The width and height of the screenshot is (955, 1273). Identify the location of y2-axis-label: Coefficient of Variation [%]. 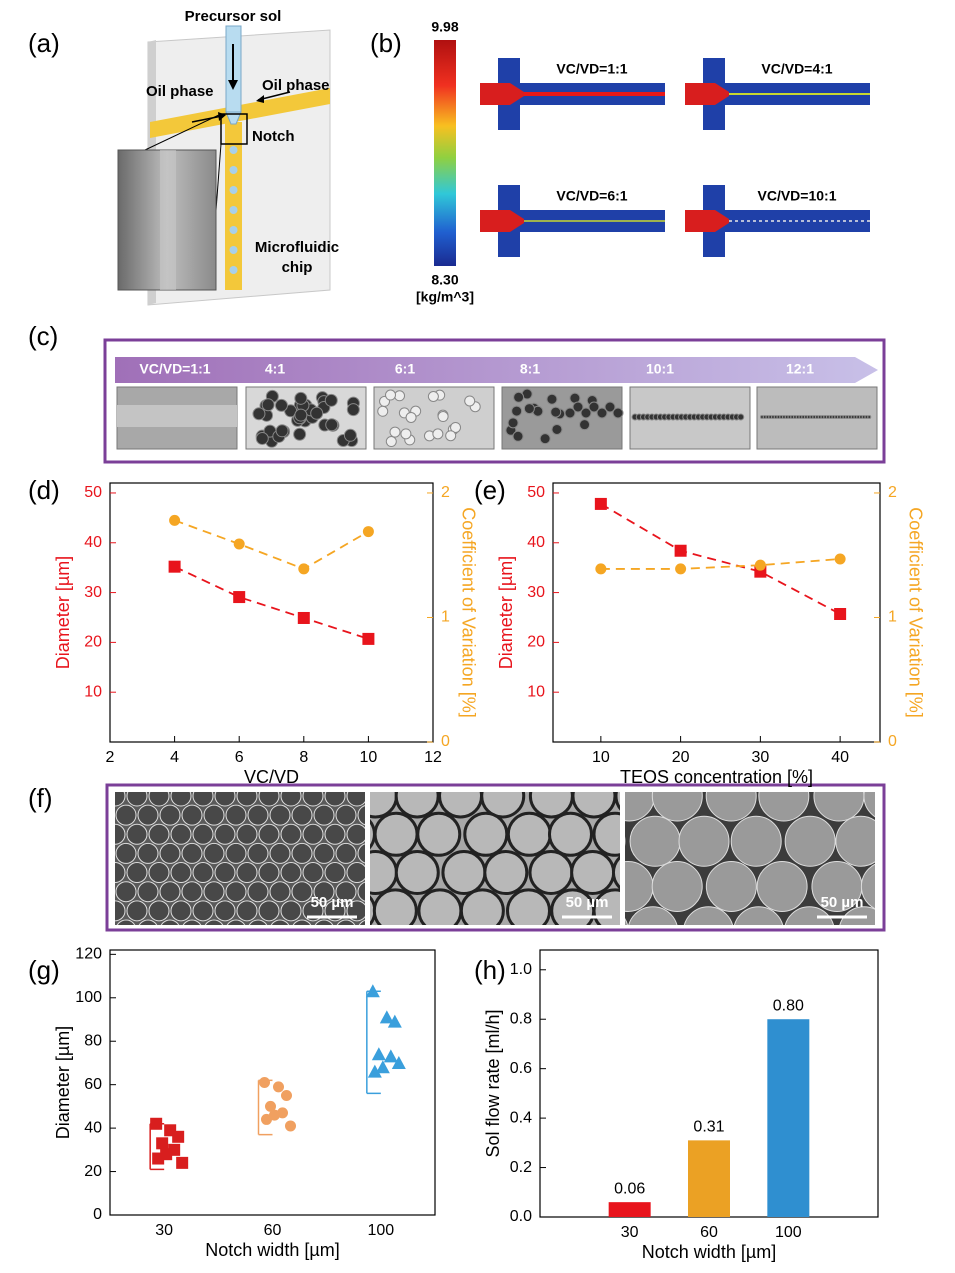
(468, 612).